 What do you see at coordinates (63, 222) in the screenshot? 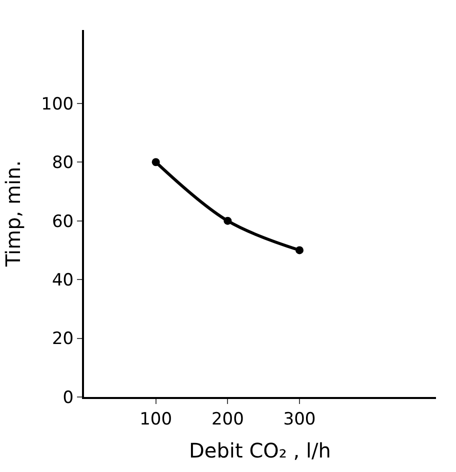
I see `y-tick-label: 60` at bounding box center [63, 222].